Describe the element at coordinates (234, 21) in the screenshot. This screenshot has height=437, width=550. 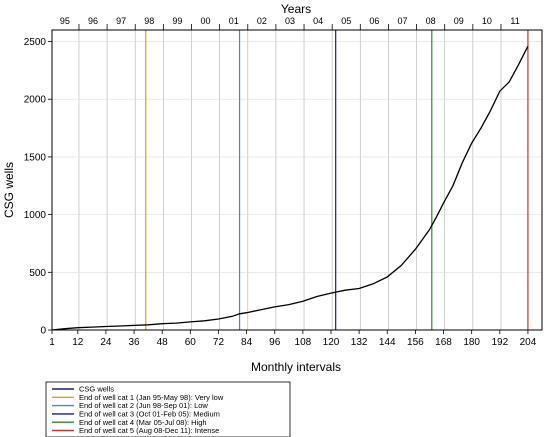
I see `year-tick-label: 01` at that location.